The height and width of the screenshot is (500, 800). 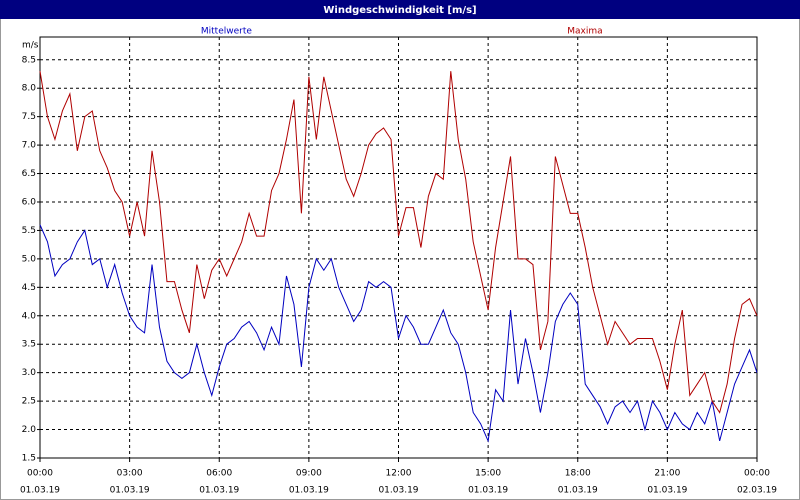 What do you see at coordinates (29, 459) in the screenshot?
I see `y-tick-label: 1.5` at bounding box center [29, 459].